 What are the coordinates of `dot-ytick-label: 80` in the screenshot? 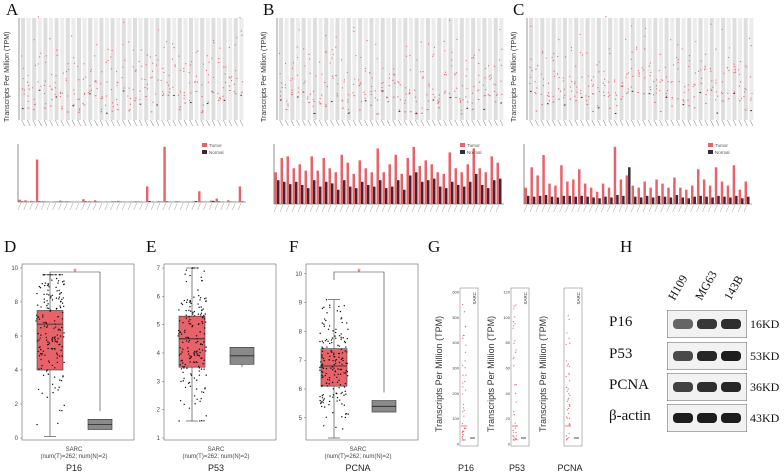 It's located at (508, 342).